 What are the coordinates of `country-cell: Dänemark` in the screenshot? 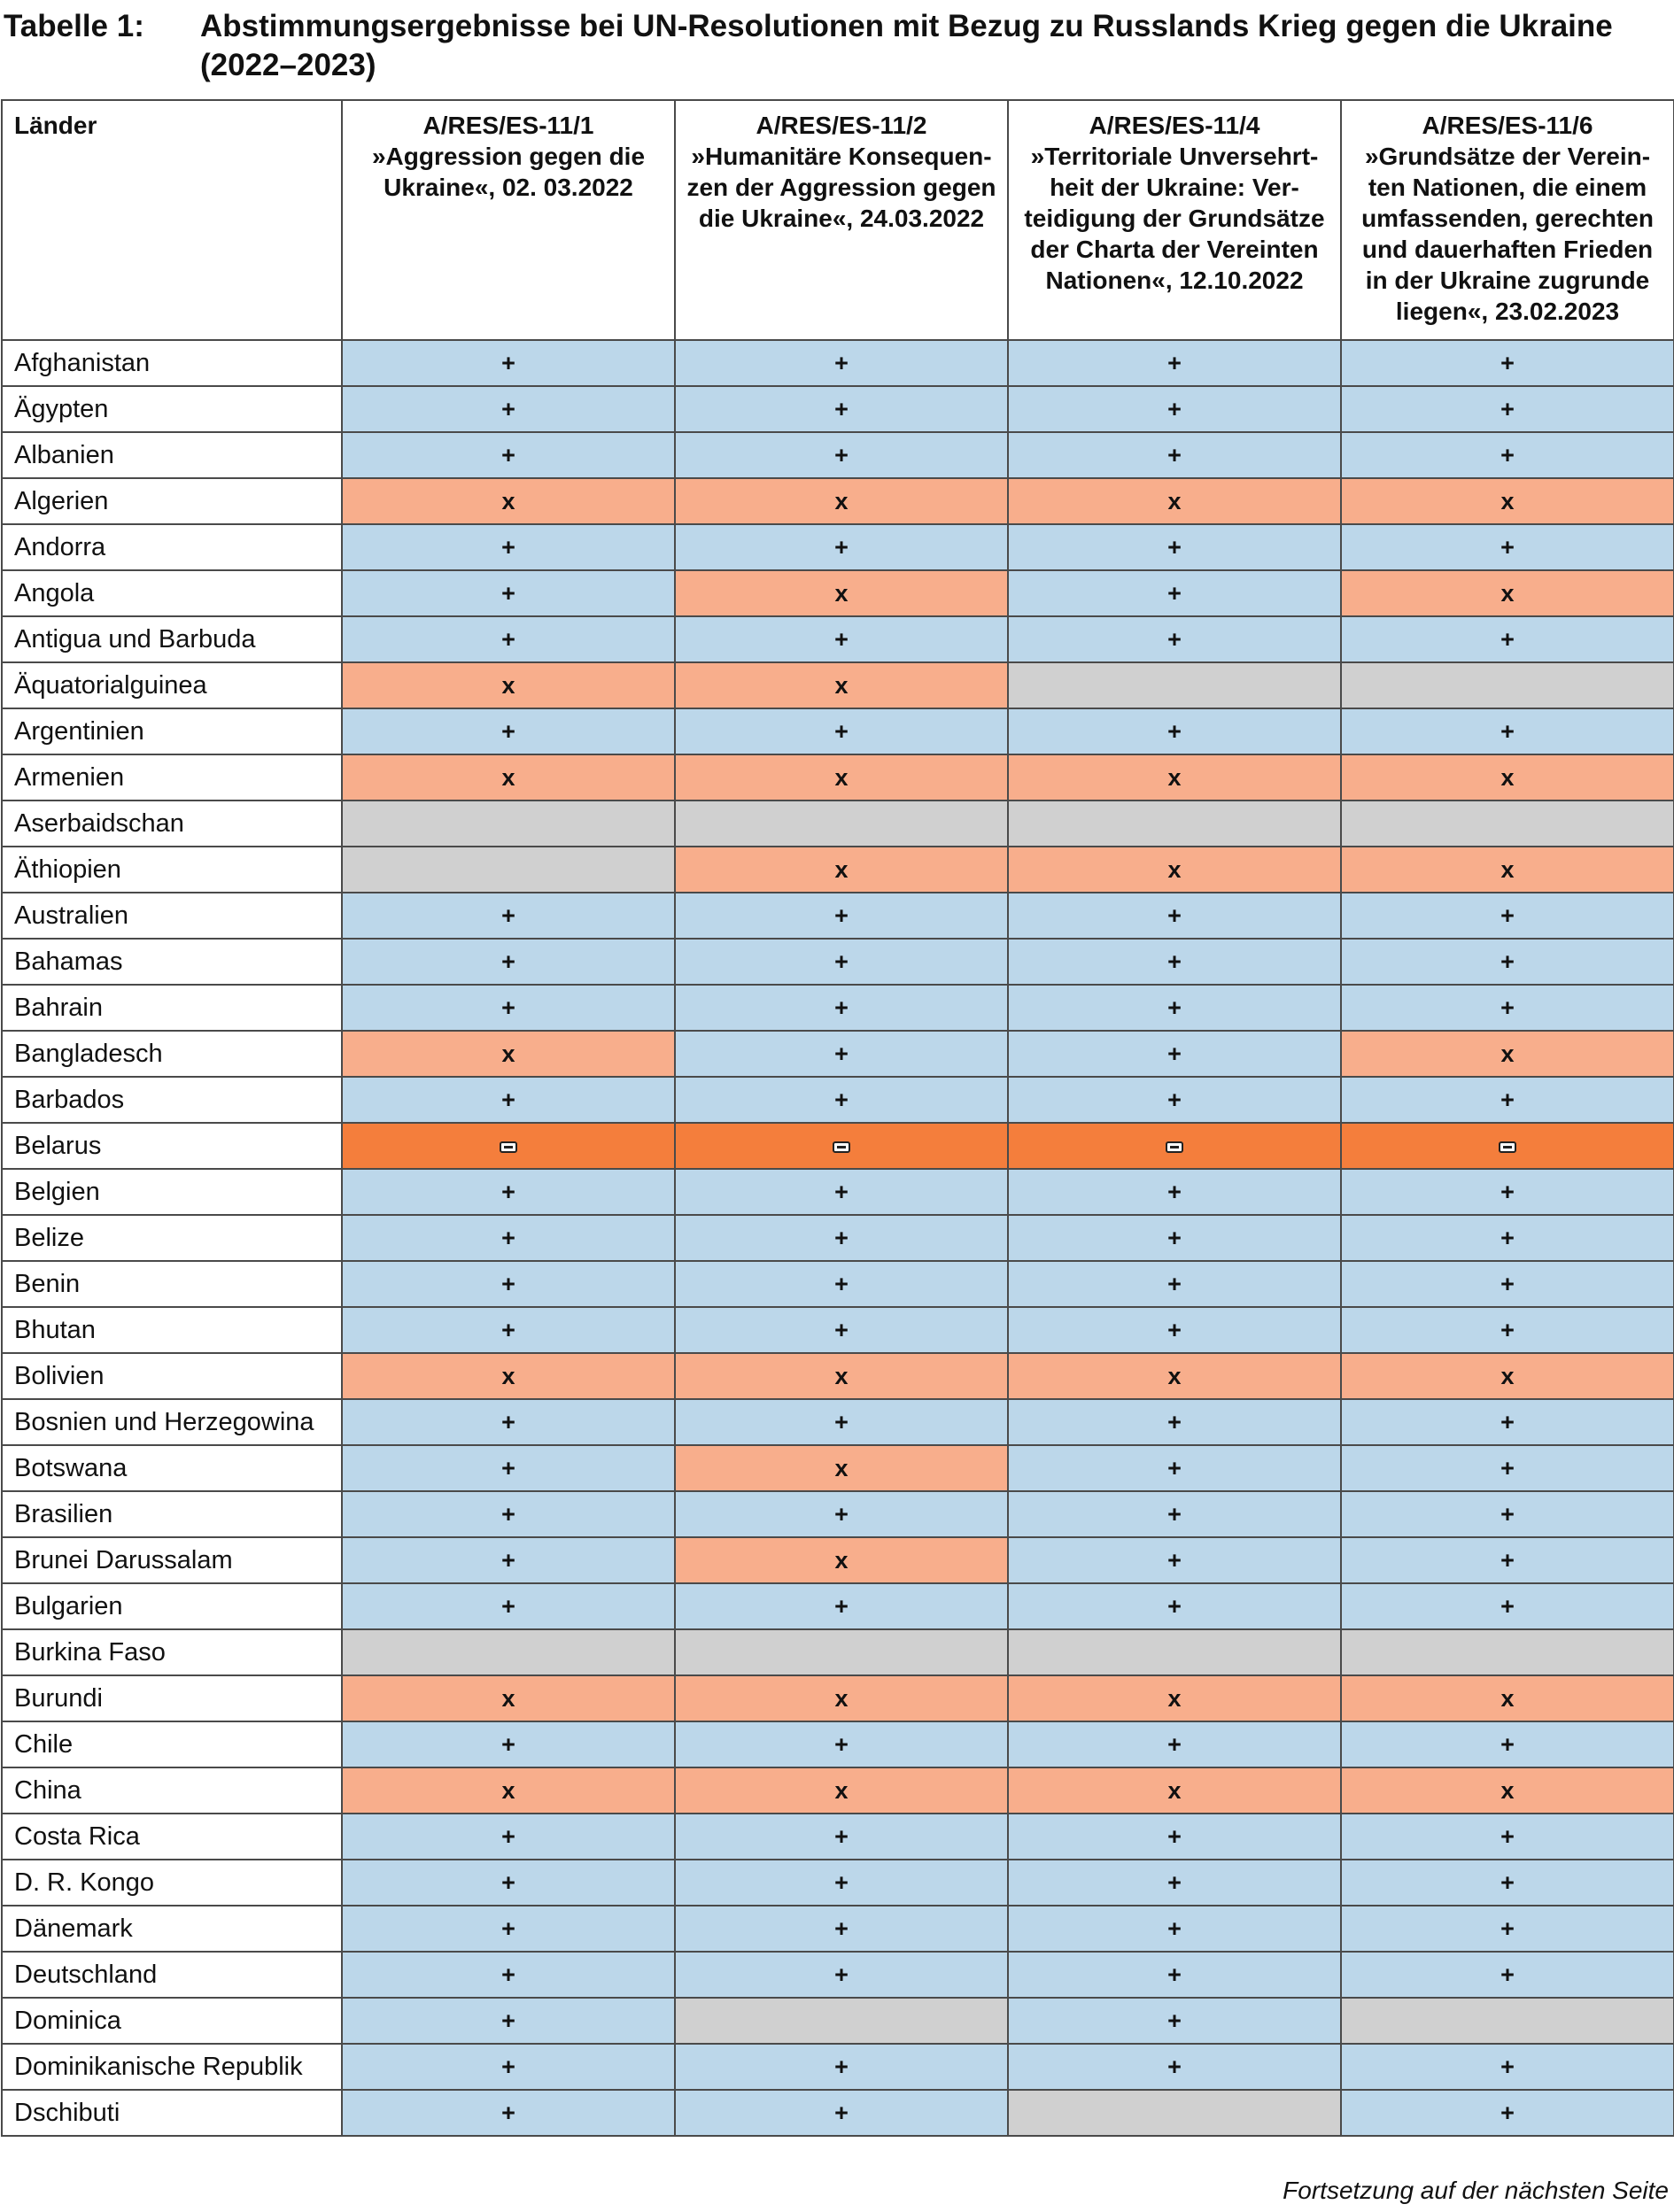 It's located at (172, 1929).